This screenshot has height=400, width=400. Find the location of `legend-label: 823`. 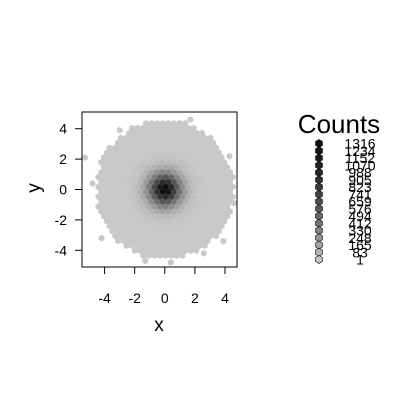

legend-label: 823 is located at coordinates (360, 187).